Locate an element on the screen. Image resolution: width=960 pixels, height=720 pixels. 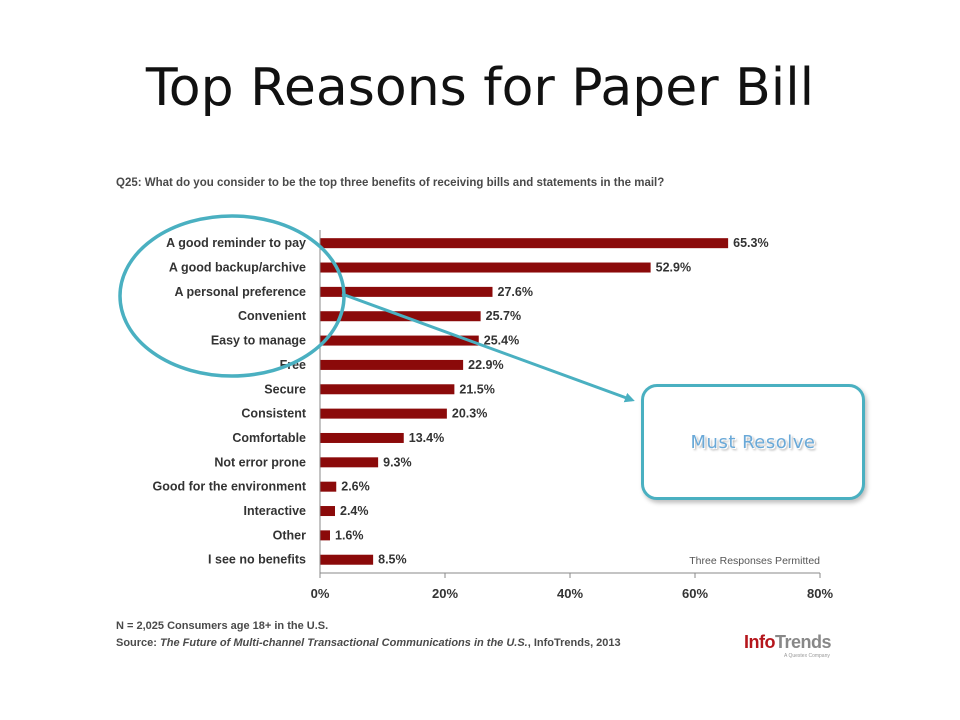
category-label: Easy to manage is located at coordinates (258, 341).